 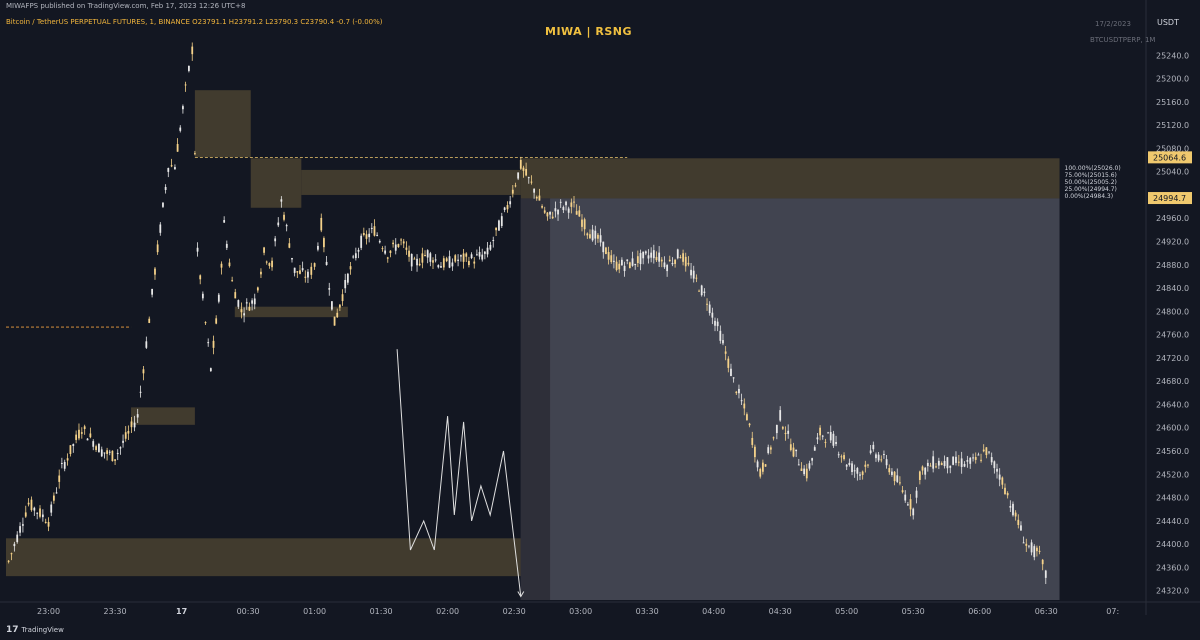 I want to click on currency-label: USDT, so click(x=1168, y=22).